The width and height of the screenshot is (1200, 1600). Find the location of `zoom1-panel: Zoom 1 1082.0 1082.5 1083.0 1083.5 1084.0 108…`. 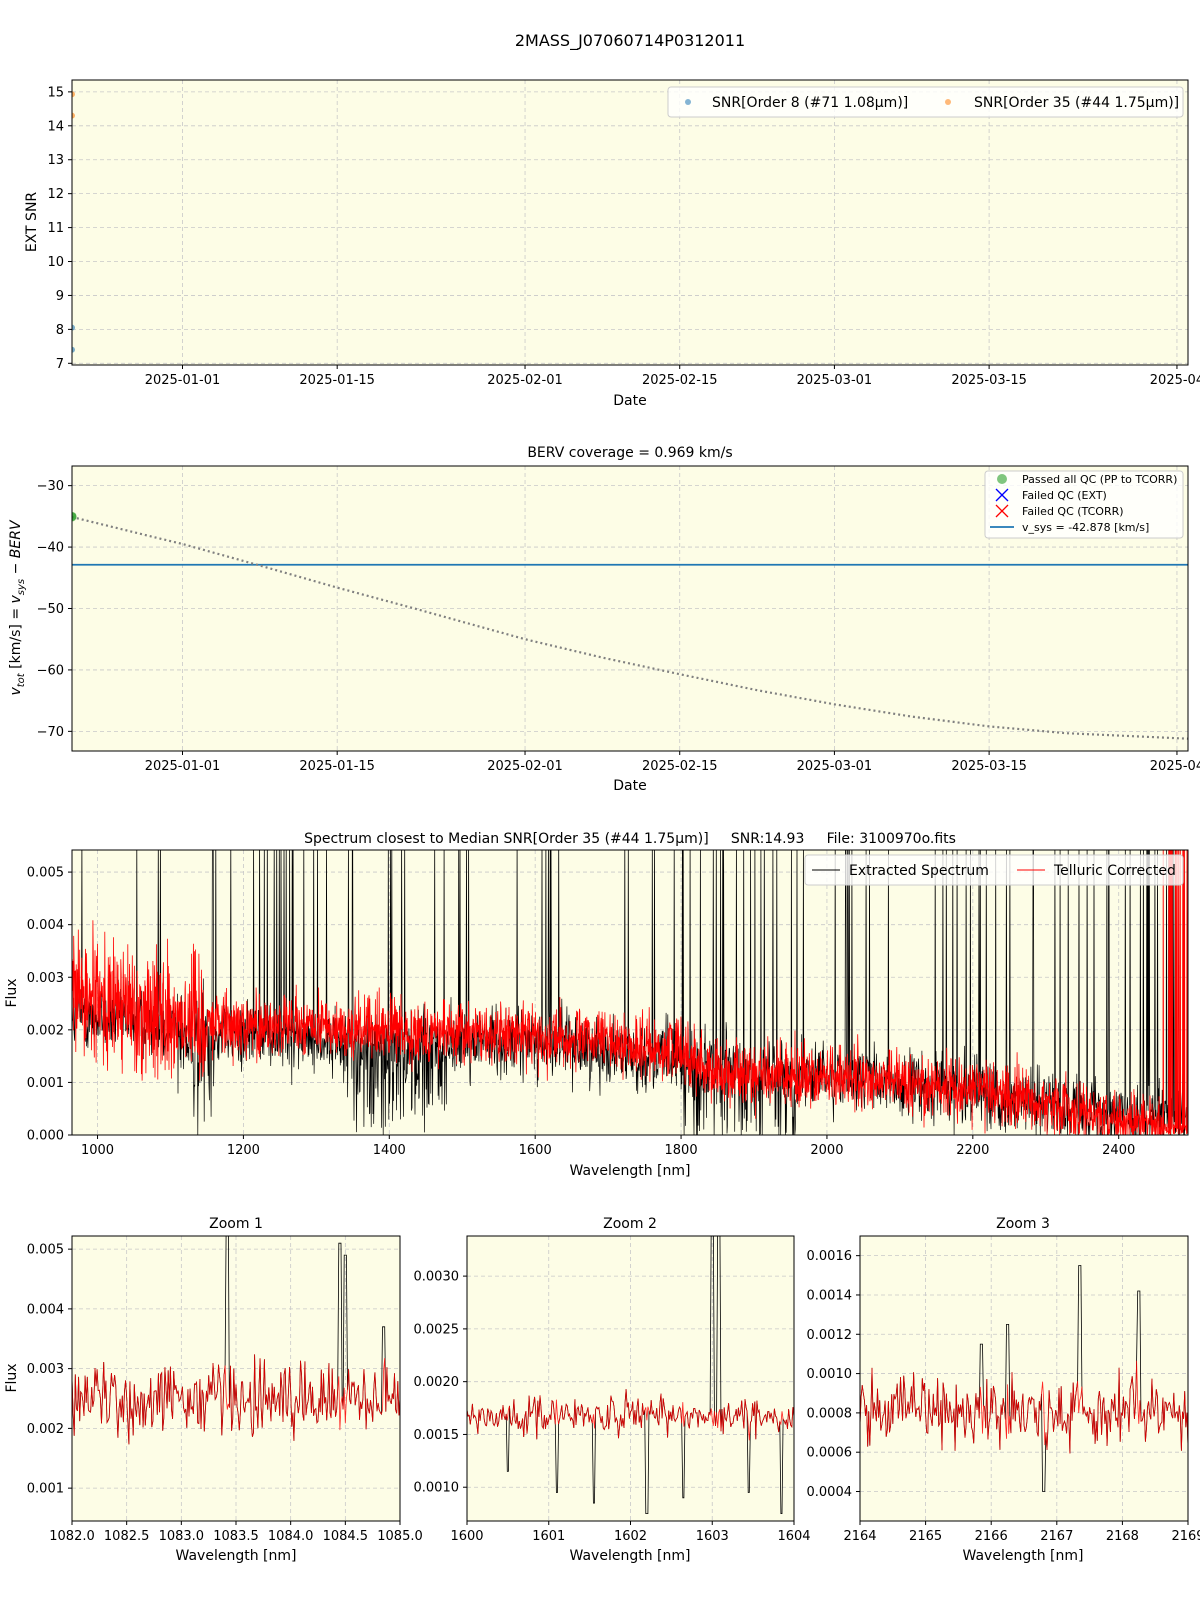

zoom1-panel: Zoom 1 1082.0 1082.5 1083.0 1083.5 1084.0 108… is located at coordinates (213, 1390).